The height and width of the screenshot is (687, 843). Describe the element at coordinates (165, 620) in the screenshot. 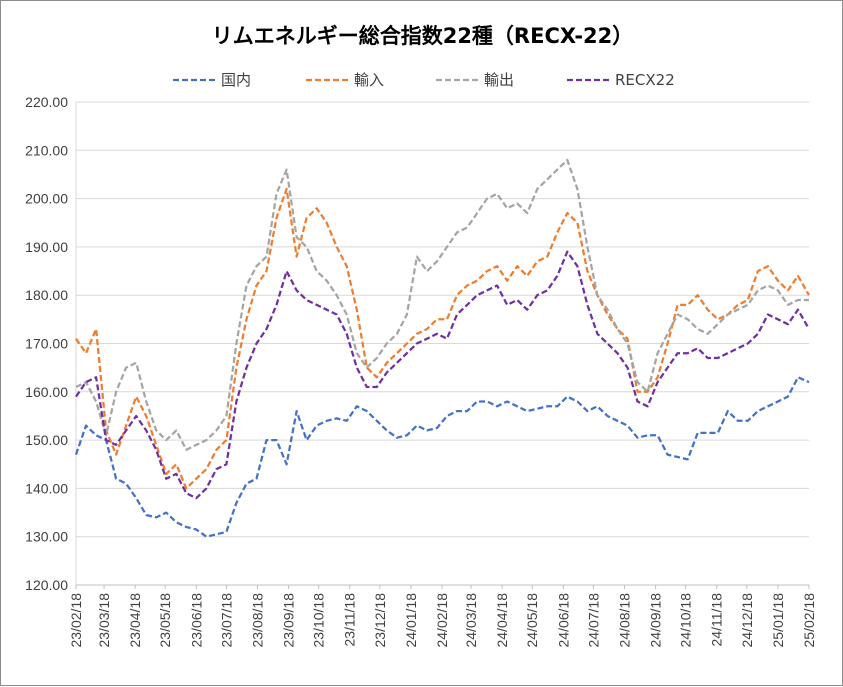

I see `x-tick-label: 23/05/18` at that location.